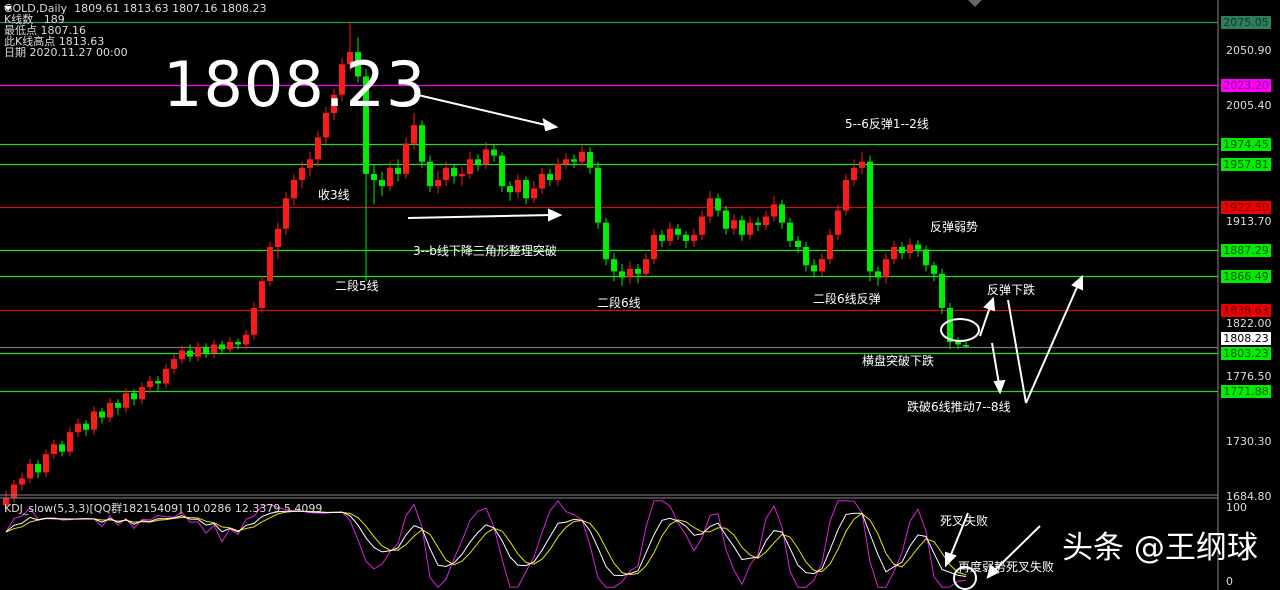 This screenshot has height=590, width=1280. Describe the element at coordinates (975, 3) in the screenshot. I see `scroll-marker-icon` at that location.